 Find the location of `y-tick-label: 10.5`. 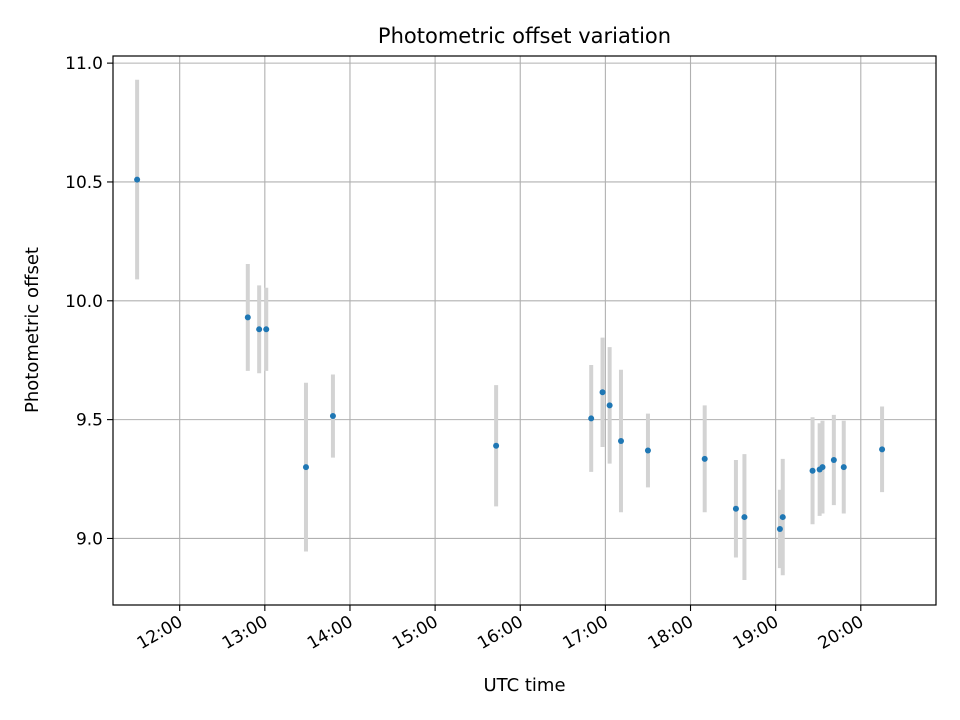

y-tick-label: 10.5 is located at coordinates (84, 183).